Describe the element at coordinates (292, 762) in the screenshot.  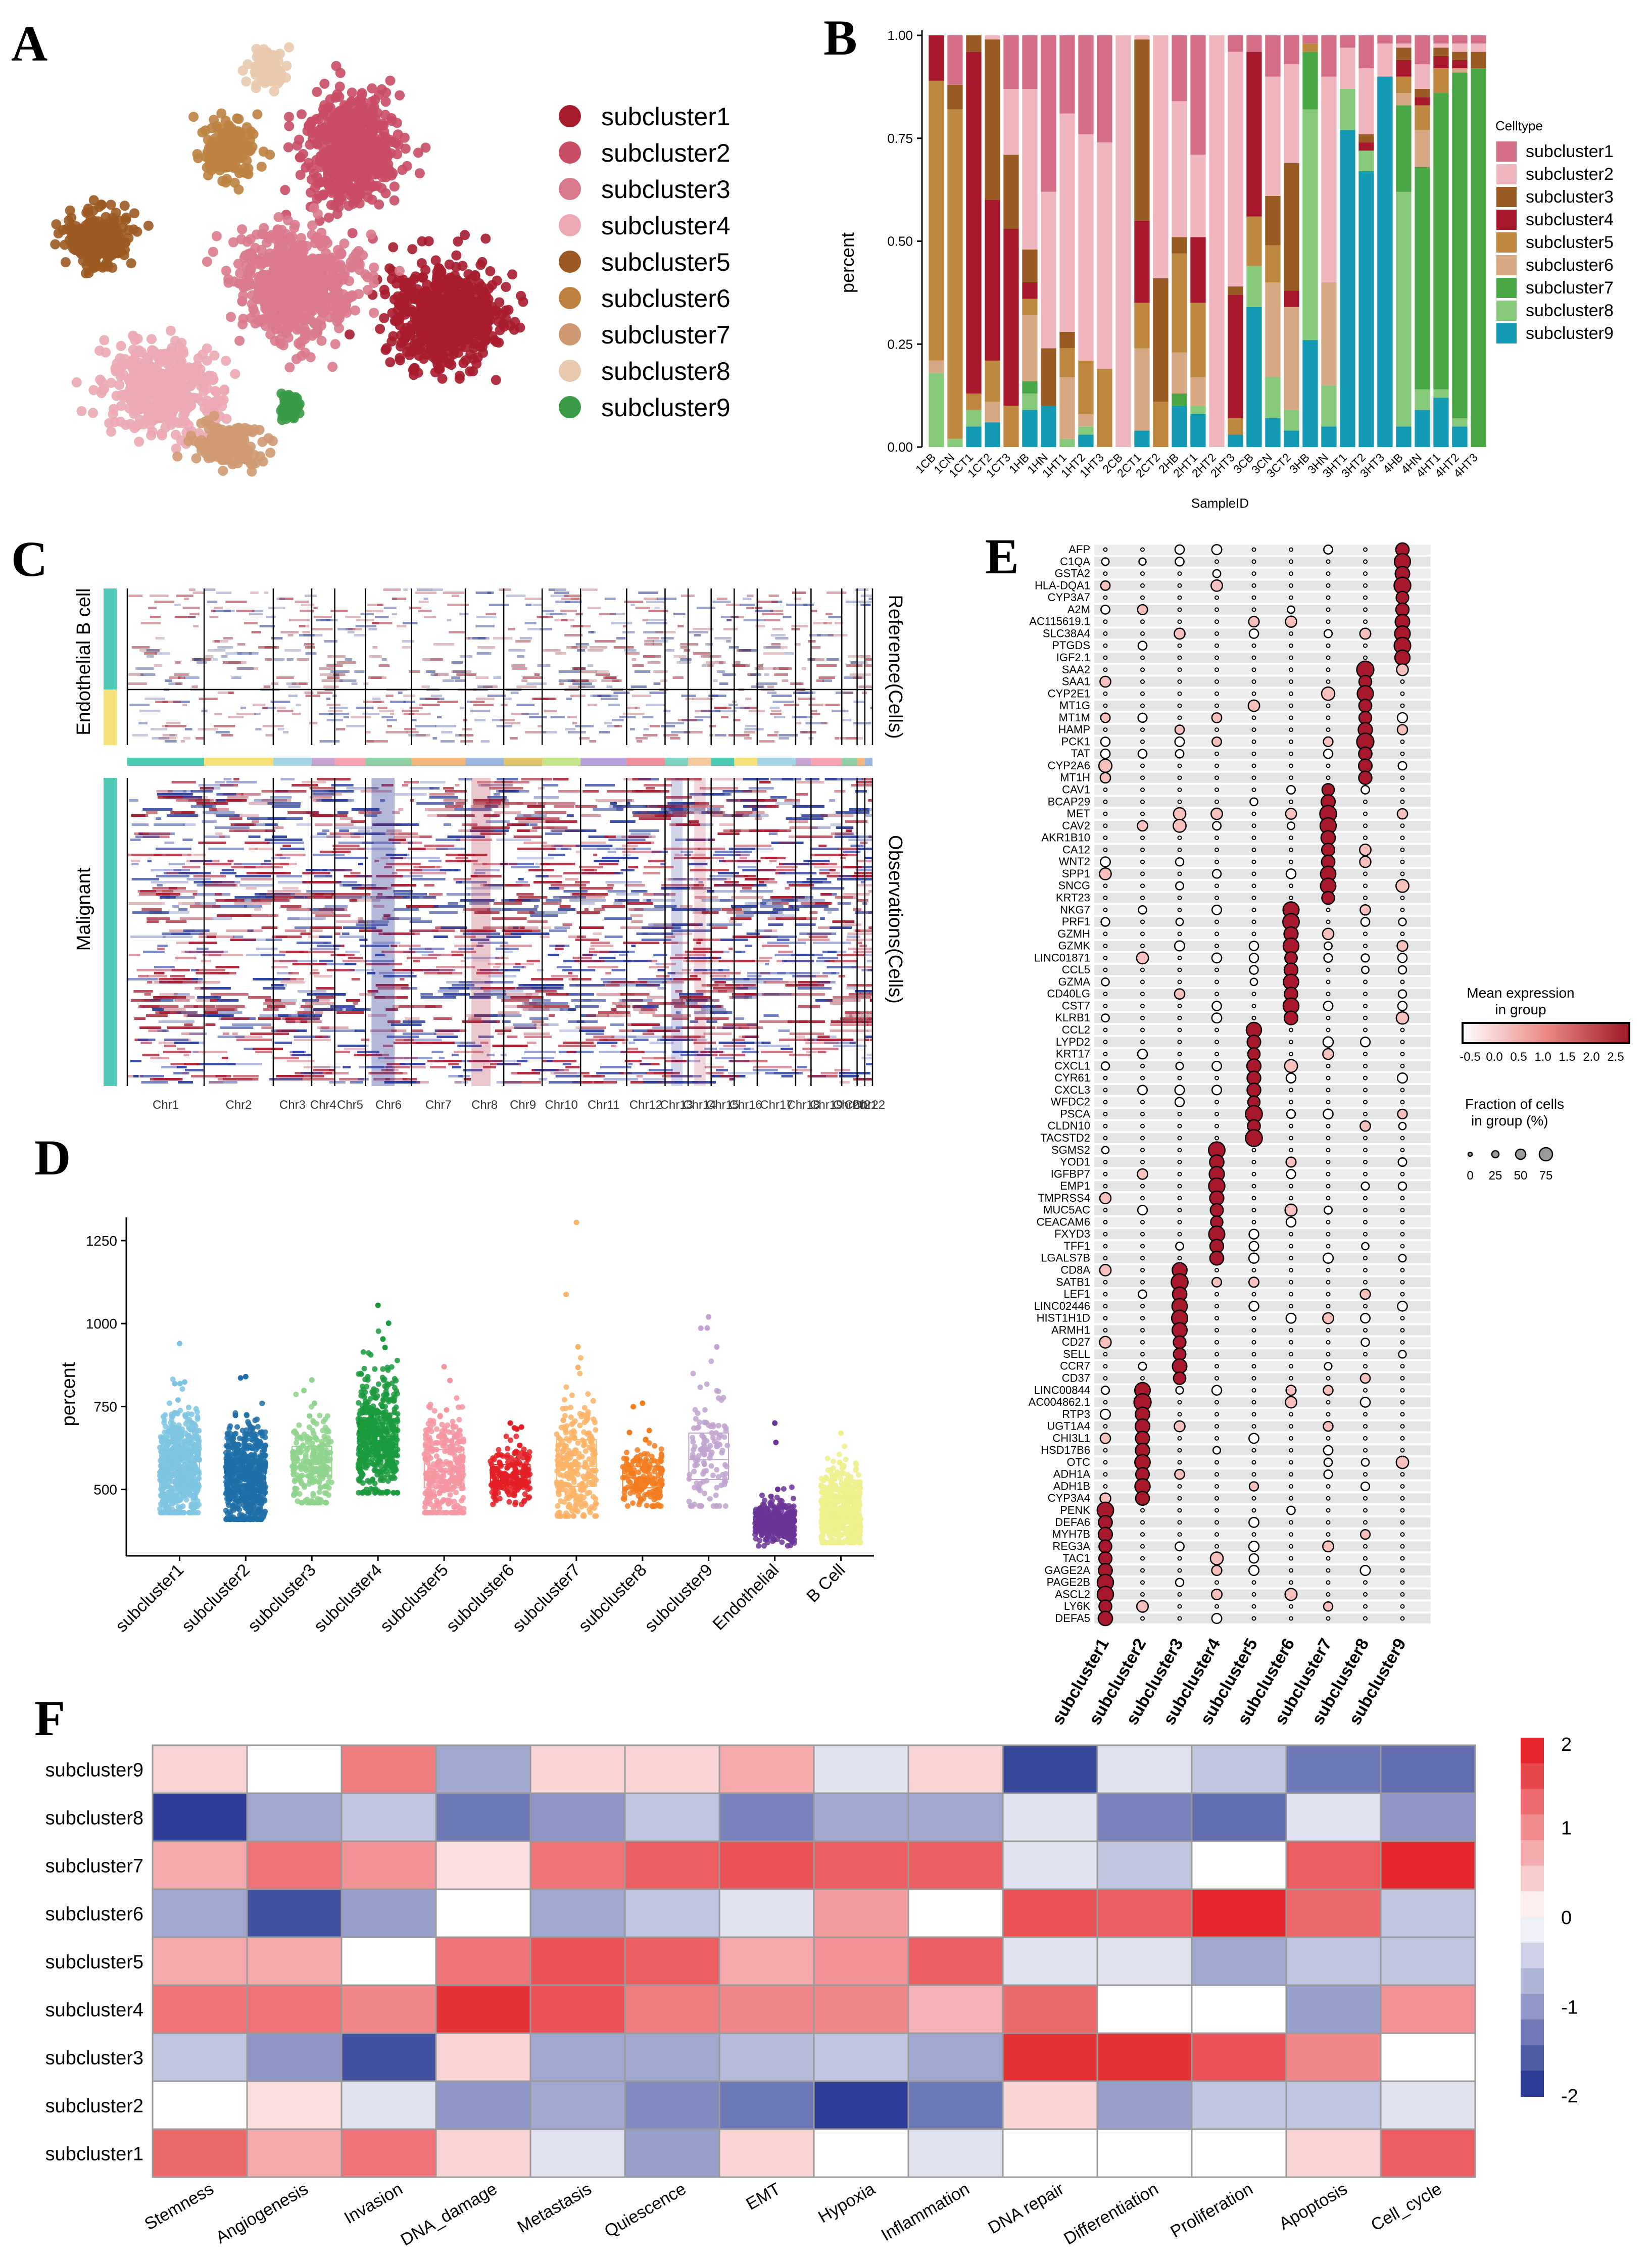
I see `c-chrom-bar-Chr3` at that location.